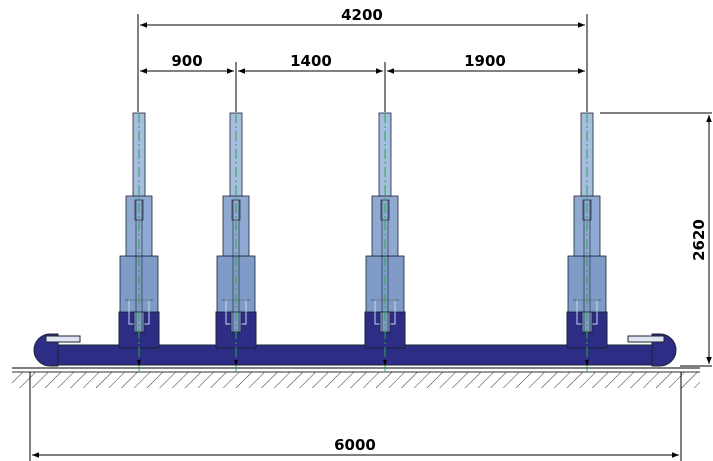 The height and width of the screenshot is (461, 713). What do you see at coordinates (646, 339) in the screenshot?
I see `right-end-bracket` at bounding box center [646, 339].